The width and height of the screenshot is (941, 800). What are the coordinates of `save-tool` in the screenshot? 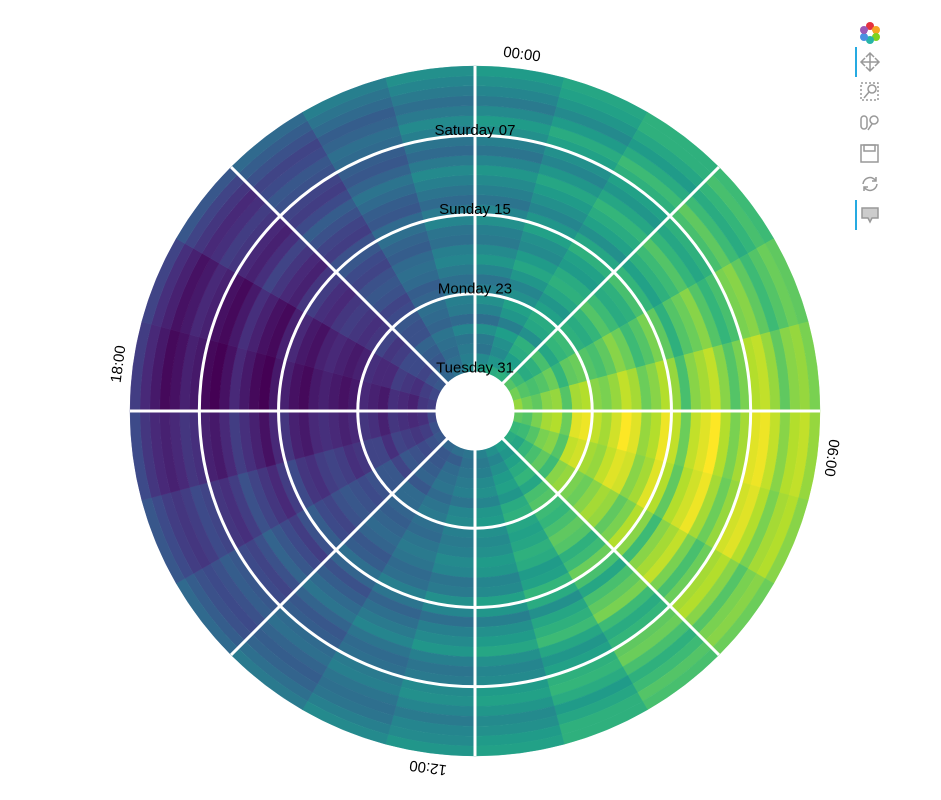 It's located at (869, 153).